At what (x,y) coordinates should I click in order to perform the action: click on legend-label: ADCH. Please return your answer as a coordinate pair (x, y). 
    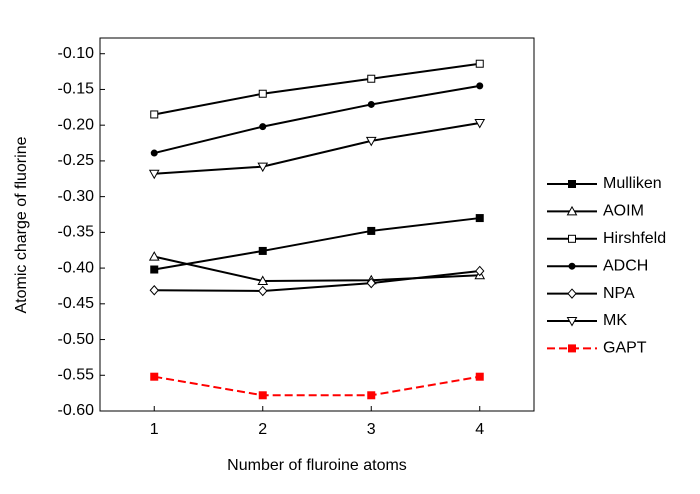
    Looking at the image, I should click on (625, 265).